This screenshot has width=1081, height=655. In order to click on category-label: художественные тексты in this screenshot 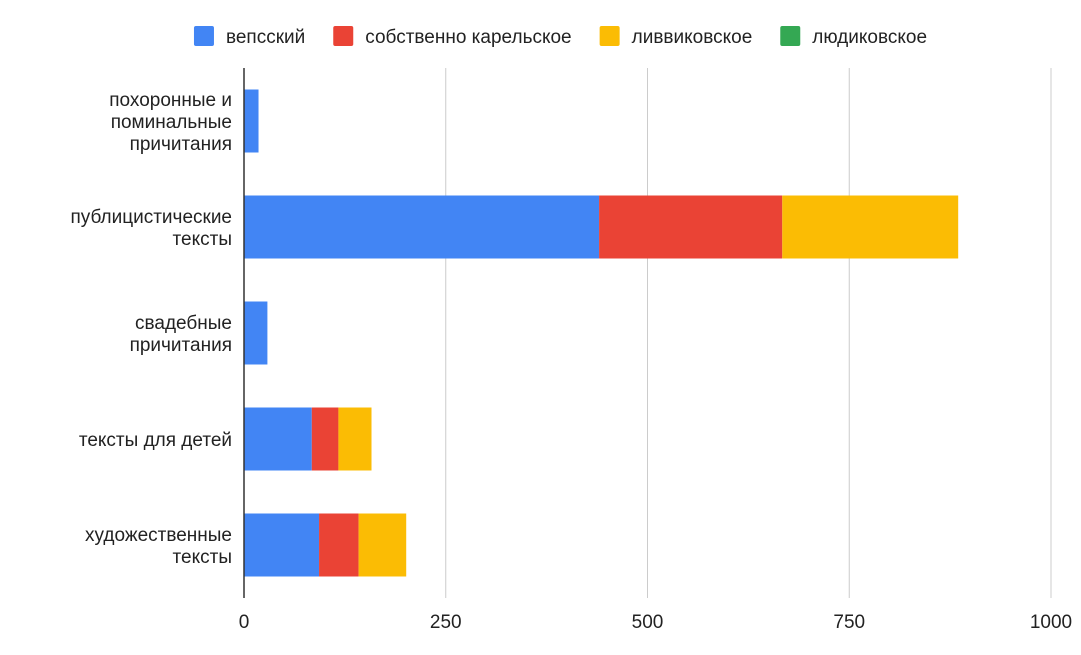, I will do `click(158, 546)`.